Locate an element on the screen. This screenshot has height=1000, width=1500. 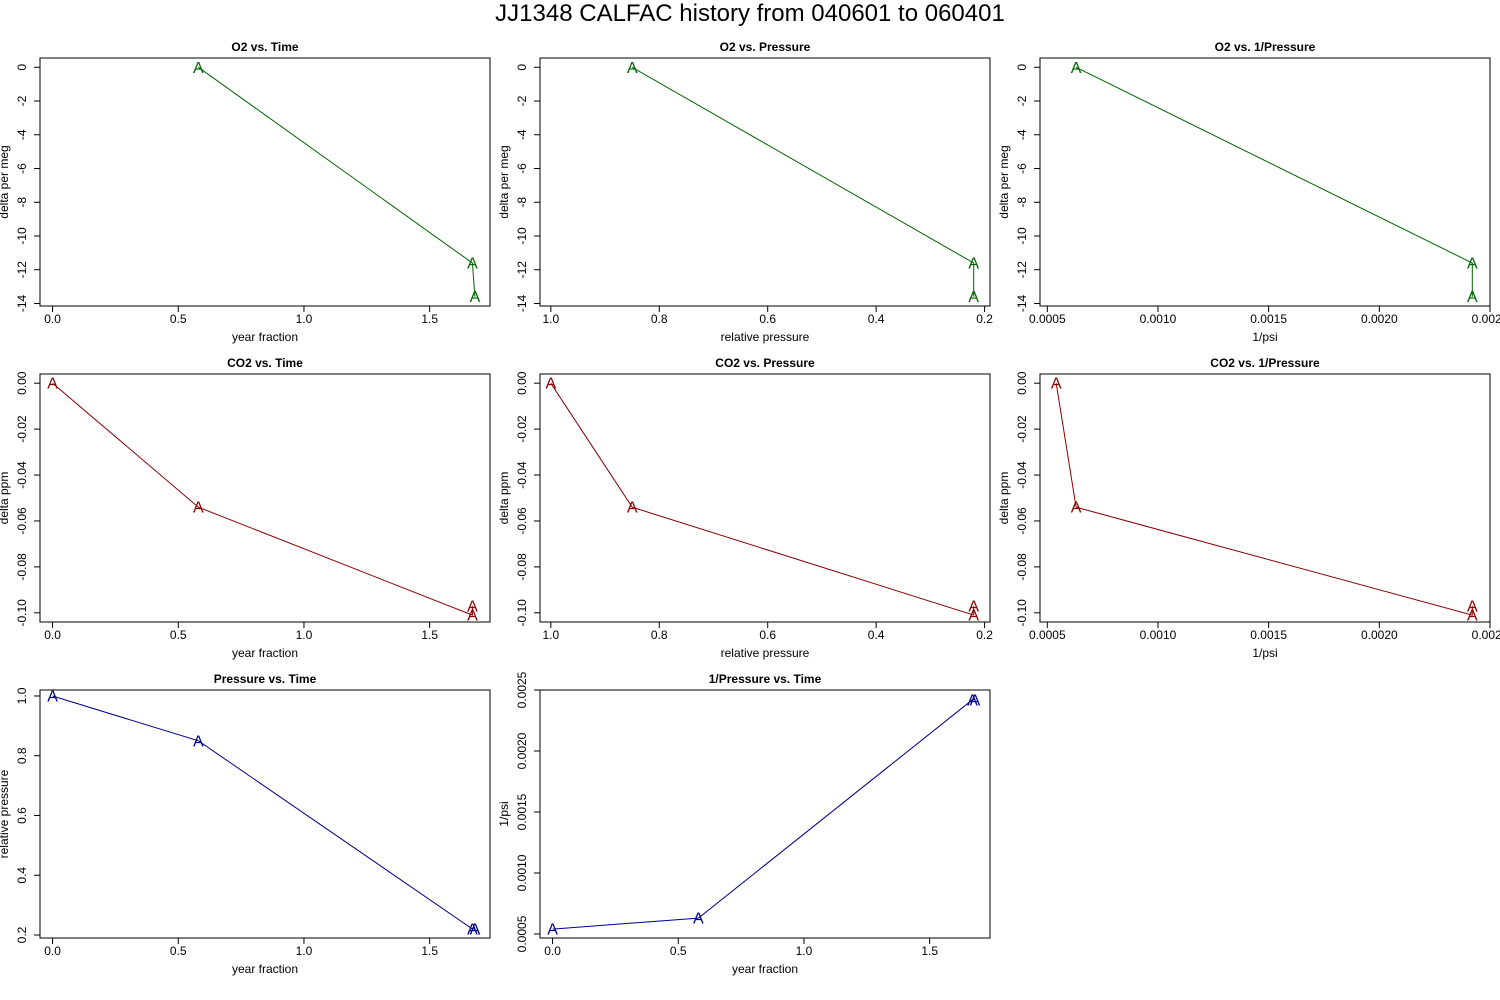
panel-title: O2 vs. Time is located at coordinates (264, 47).